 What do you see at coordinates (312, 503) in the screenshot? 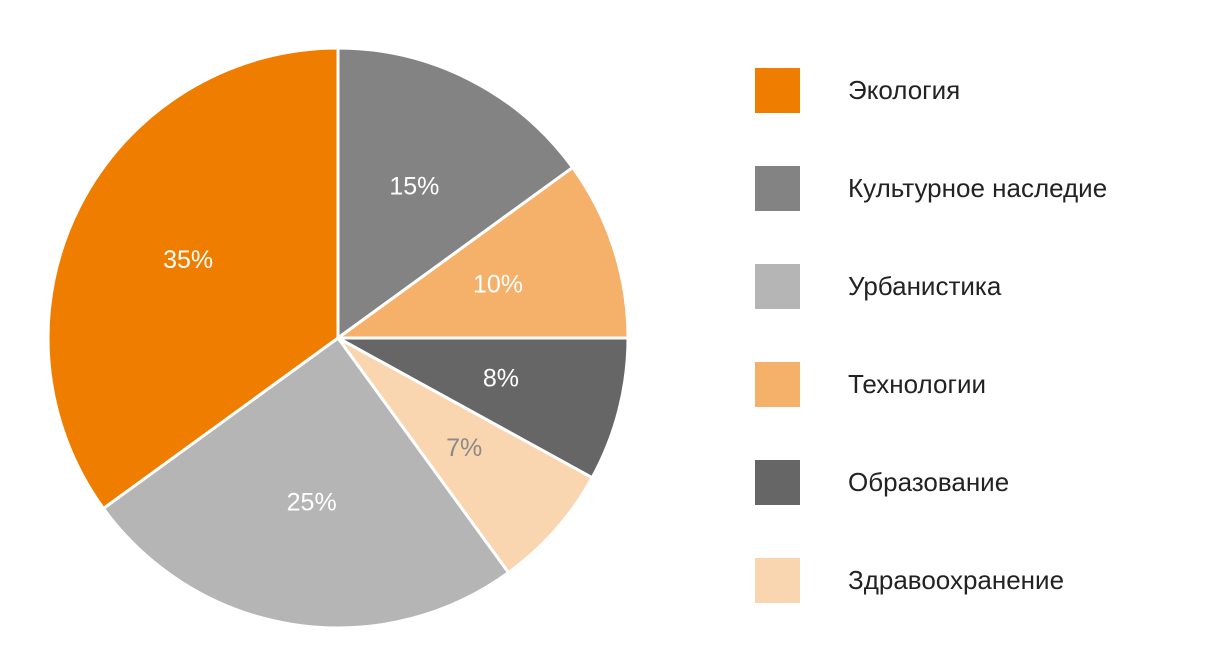
I see `data-label: 25%` at bounding box center [312, 503].